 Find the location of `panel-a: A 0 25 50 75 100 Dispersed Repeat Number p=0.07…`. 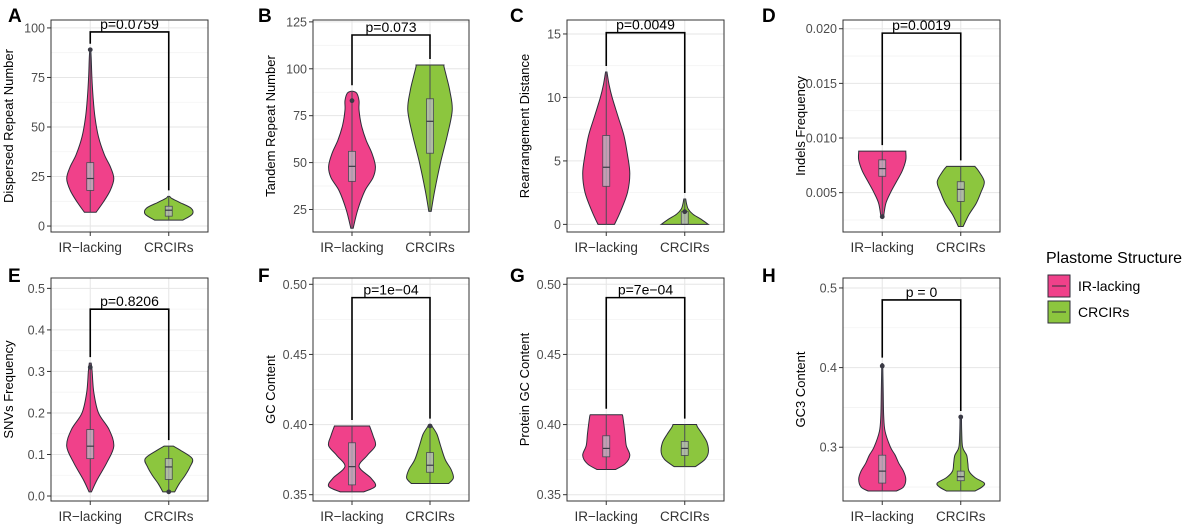

panel-a: A 0 25 50 75 100 Dispersed Repeat Number p=0.07… is located at coordinates (105, 130).